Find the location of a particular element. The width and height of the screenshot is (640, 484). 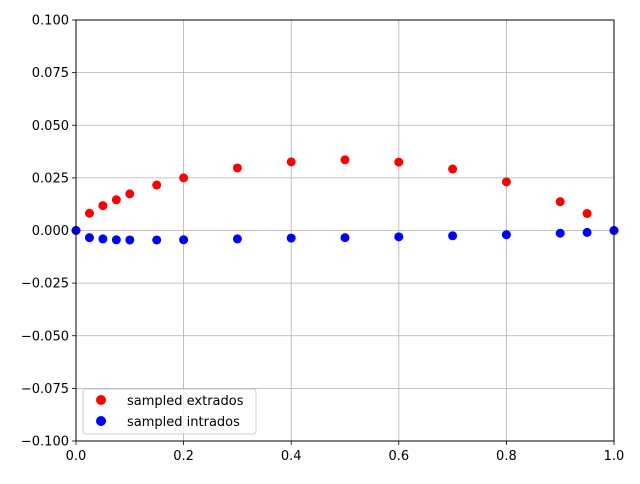

x-tick-label: 0.2 is located at coordinates (183, 456).